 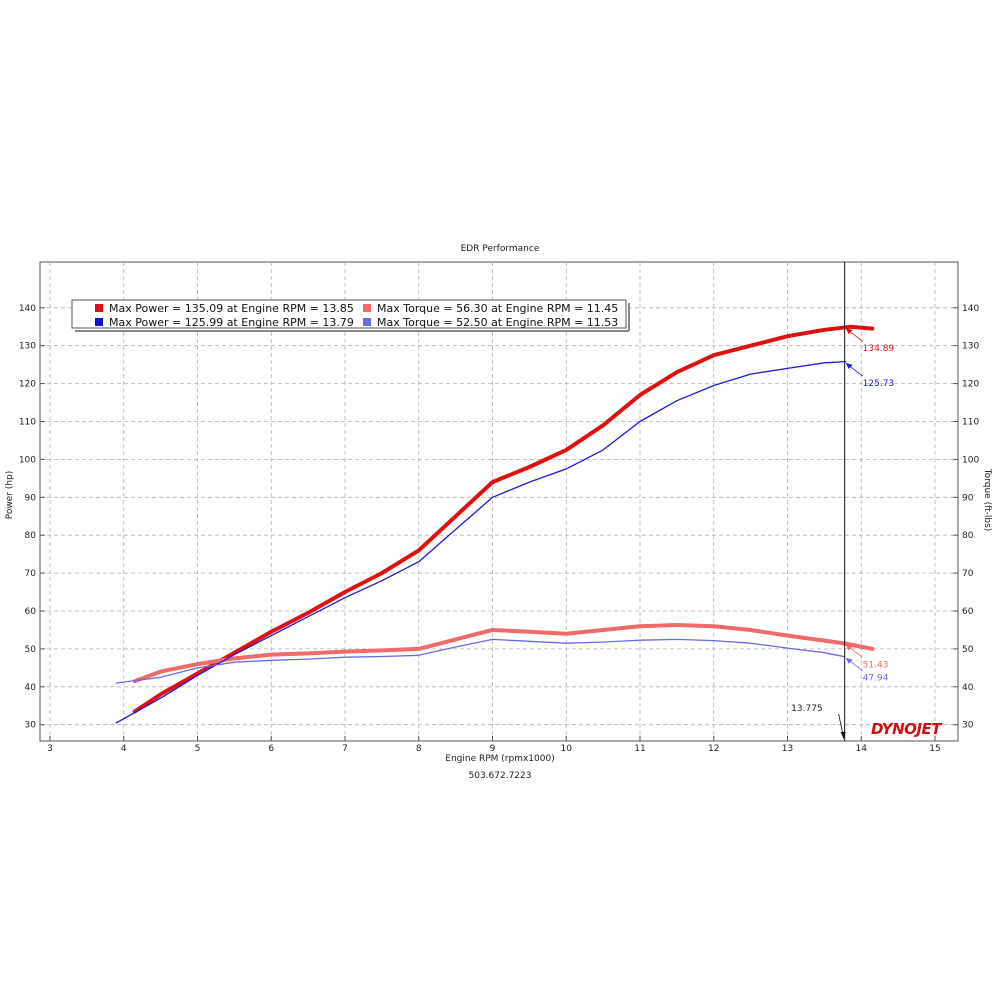 I want to click on y-tick-label-left: 50, so click(x=31, y=650).